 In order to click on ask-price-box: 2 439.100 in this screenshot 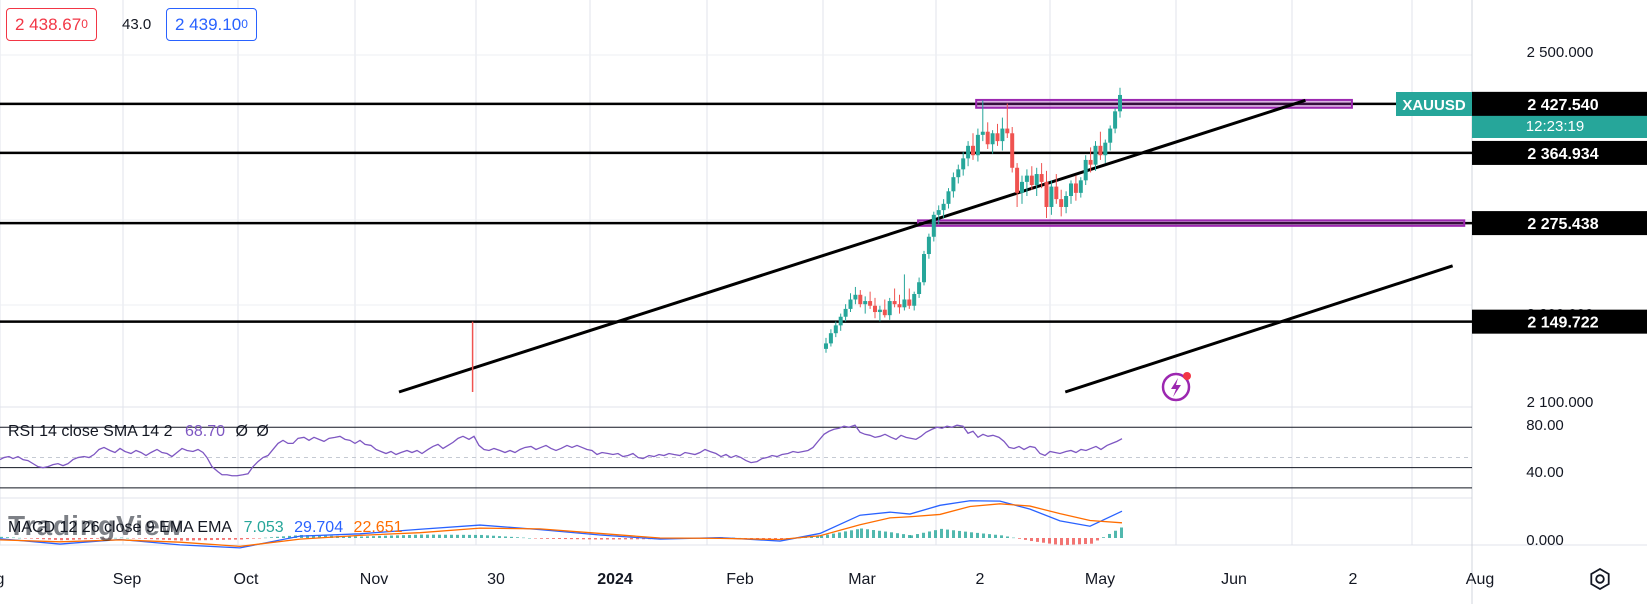, I will do `click(211, 24)`.